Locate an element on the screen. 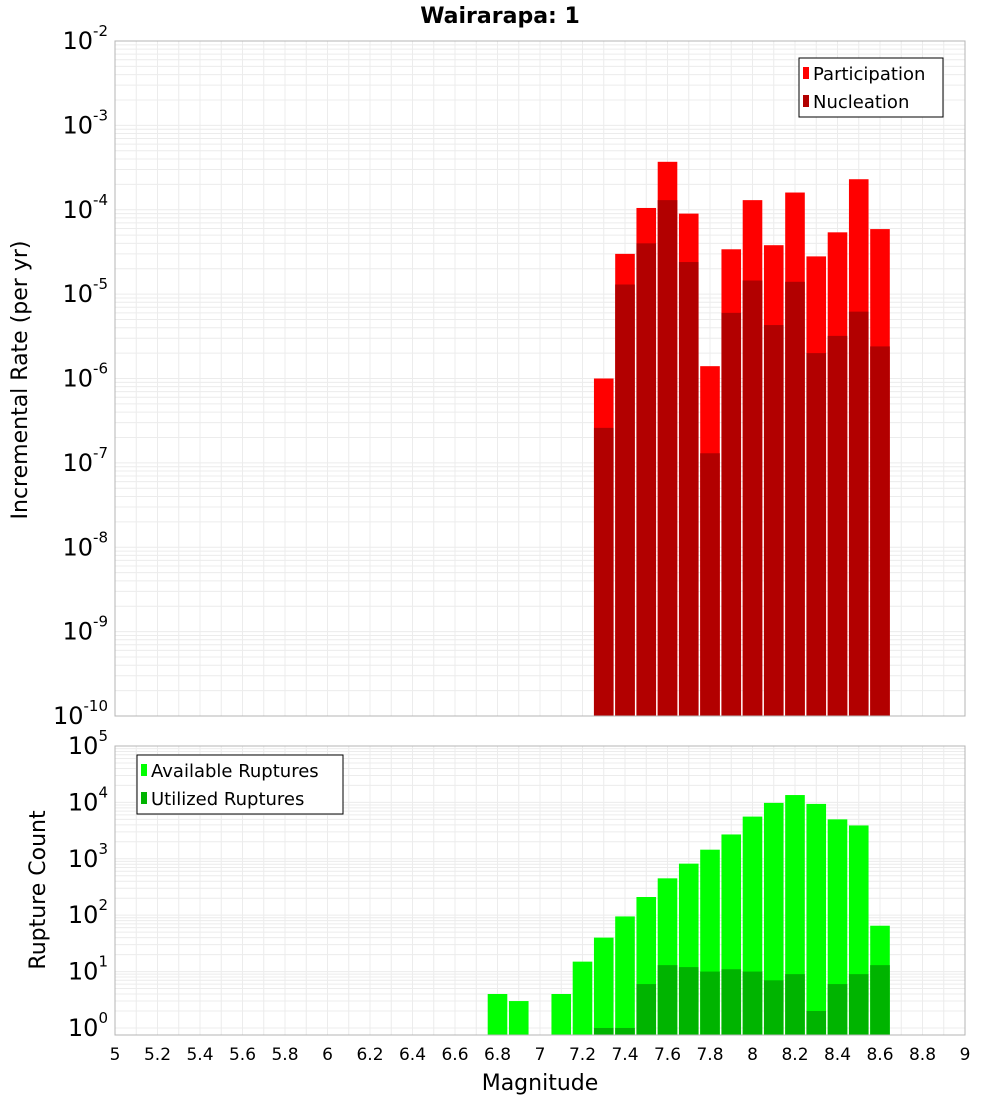 Image resolution: width=1000 pixels, height=1100 pixels. bottom-y-tick-exponent: 2 is located at coordinates (103, 905).